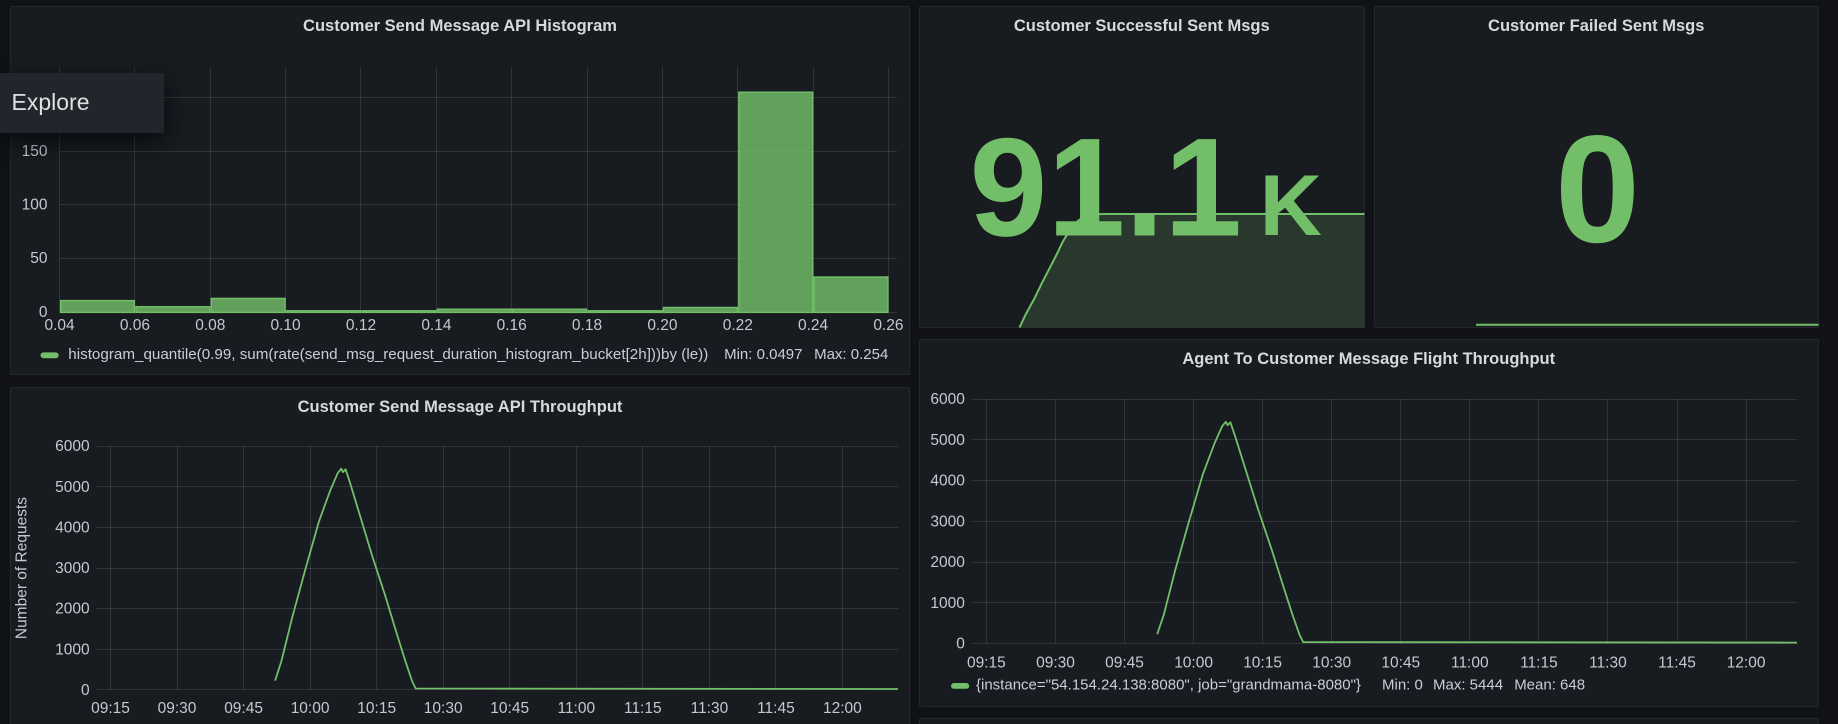  Describe the element at coordinates (1402, 685) in the screenshot. I see `svg-text: Min: 0` at that location.